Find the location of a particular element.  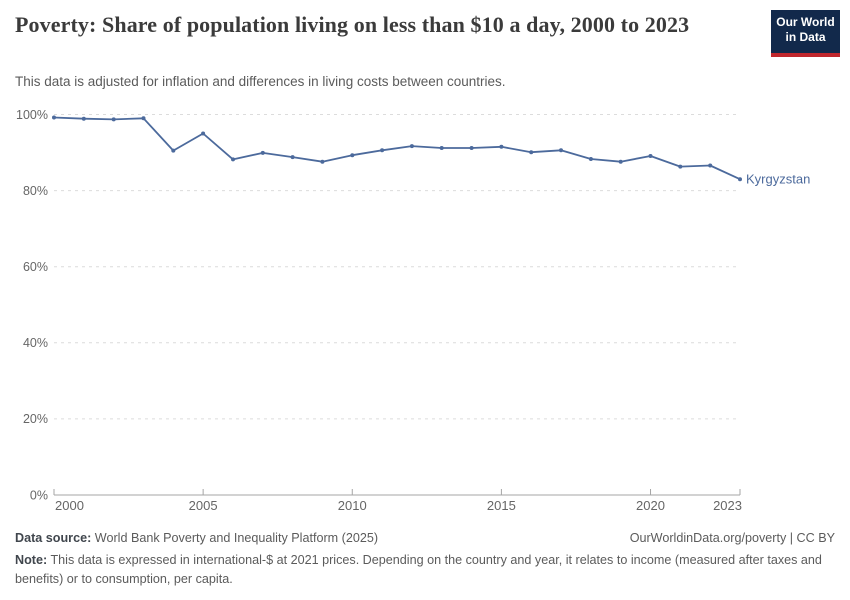

data-point-2011 is located at coordinates (382, 150).